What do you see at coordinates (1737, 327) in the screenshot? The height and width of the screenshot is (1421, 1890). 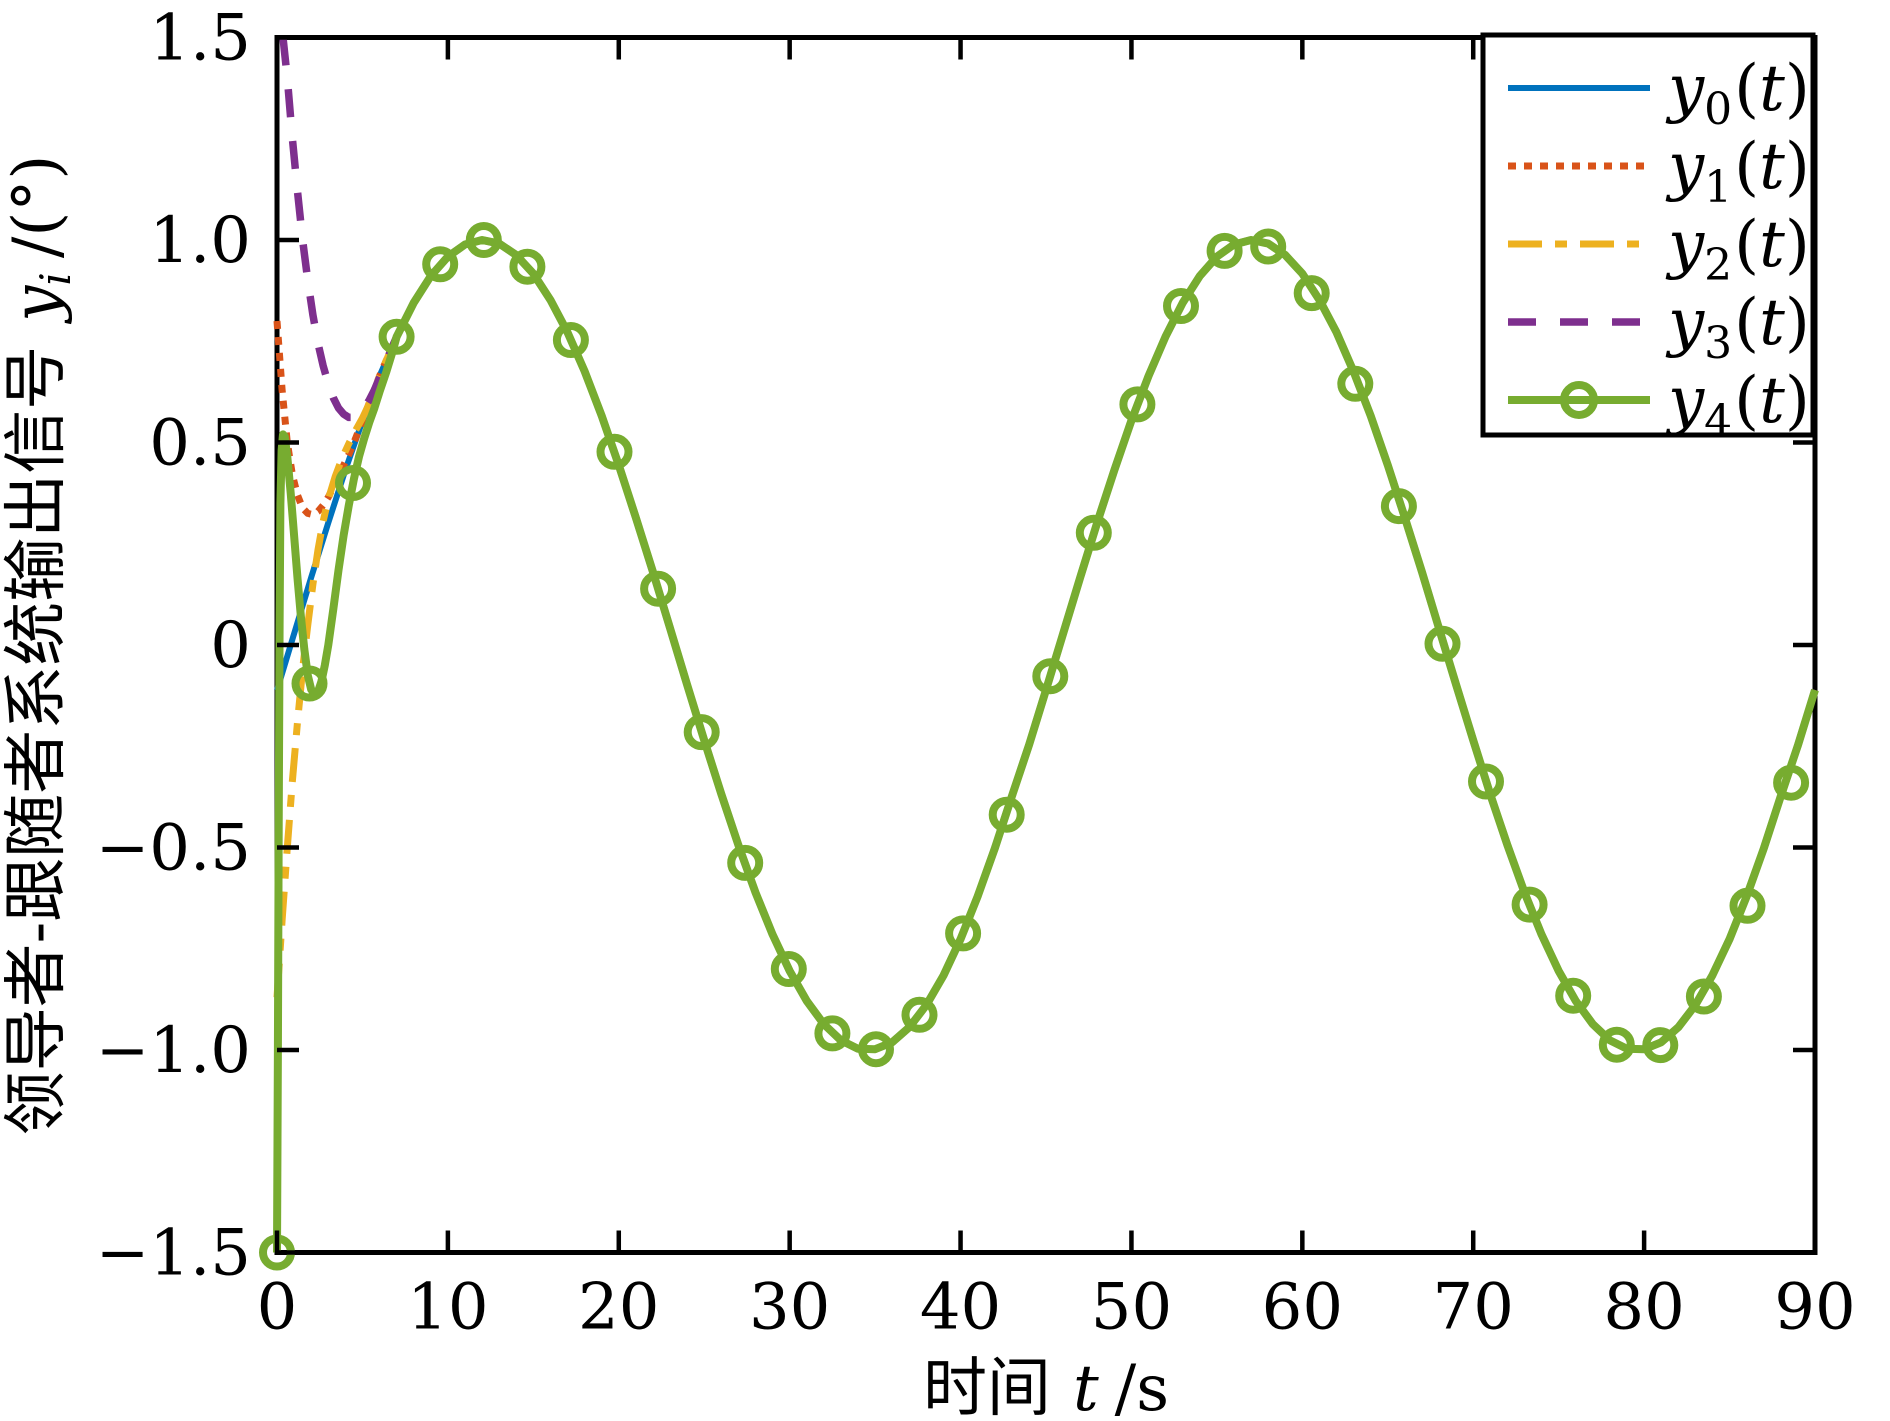 I see `legend-label-y3: y3(t)` at bounding box center [1737, 327].